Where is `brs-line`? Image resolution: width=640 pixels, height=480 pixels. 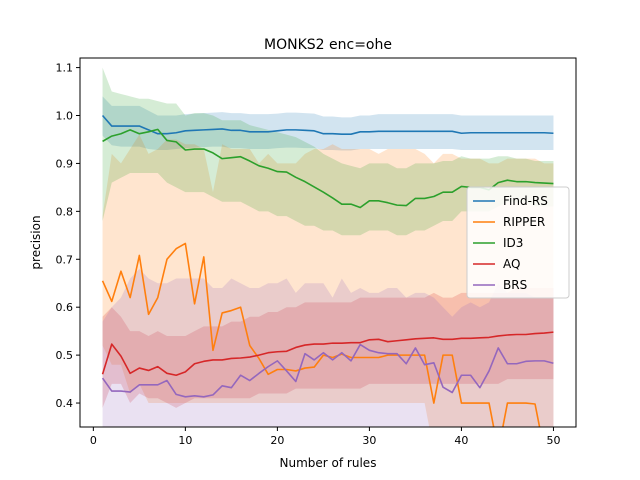
brs-line is located at coordinates (327, 370).